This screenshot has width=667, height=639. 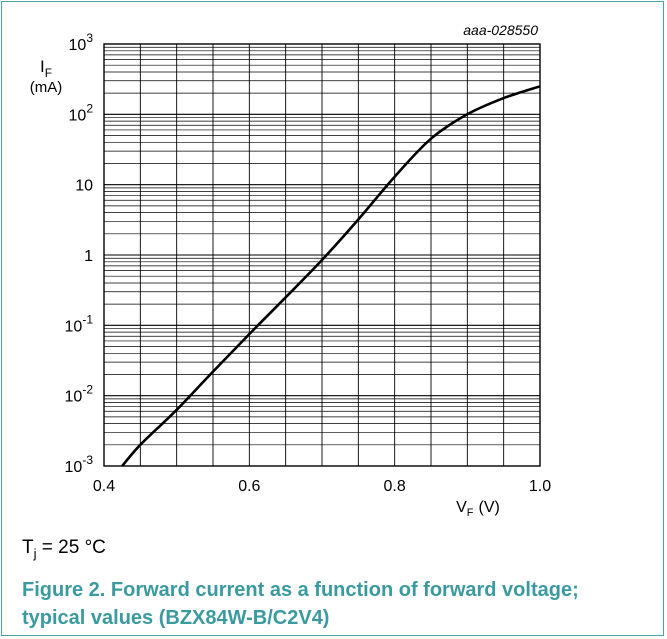 I want to click on x-tick-label: 0.8, so click(x=395, y=486).